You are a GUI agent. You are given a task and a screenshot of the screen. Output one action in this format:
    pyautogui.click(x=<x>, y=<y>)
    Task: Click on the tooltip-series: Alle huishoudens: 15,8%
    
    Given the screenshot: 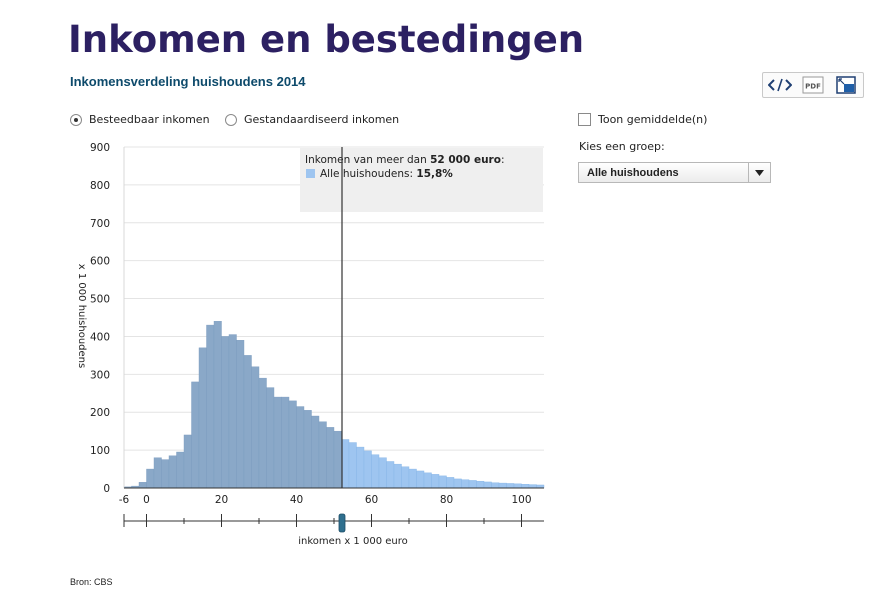 What is the action you would take?
    pyautogui.click(x=386, y=174)
    